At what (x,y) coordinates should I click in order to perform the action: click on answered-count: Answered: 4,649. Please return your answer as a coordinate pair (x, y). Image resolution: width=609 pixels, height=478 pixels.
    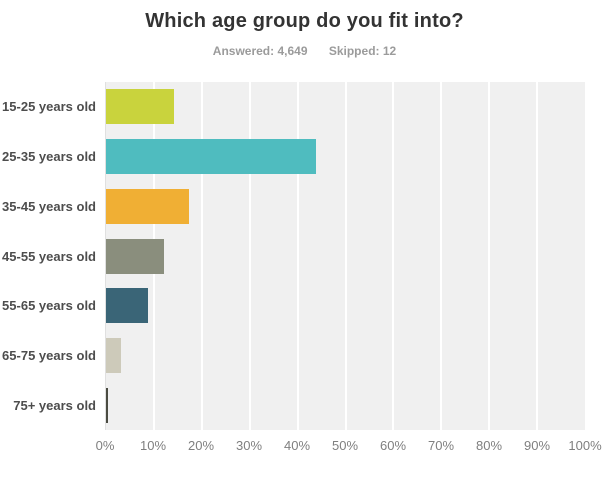
    Looking at the image, I should click on (260, 51).